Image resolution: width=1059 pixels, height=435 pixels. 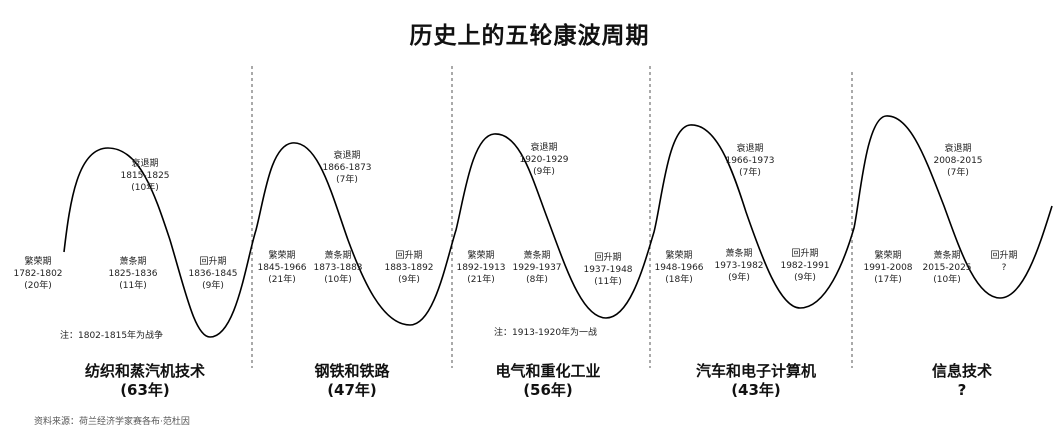 What do you see at coordinates (133, 274) in the screenshot?
I see `phase-label-depression: 萧条期 1825-1836 (11年)` at bounding box center [133, 274].